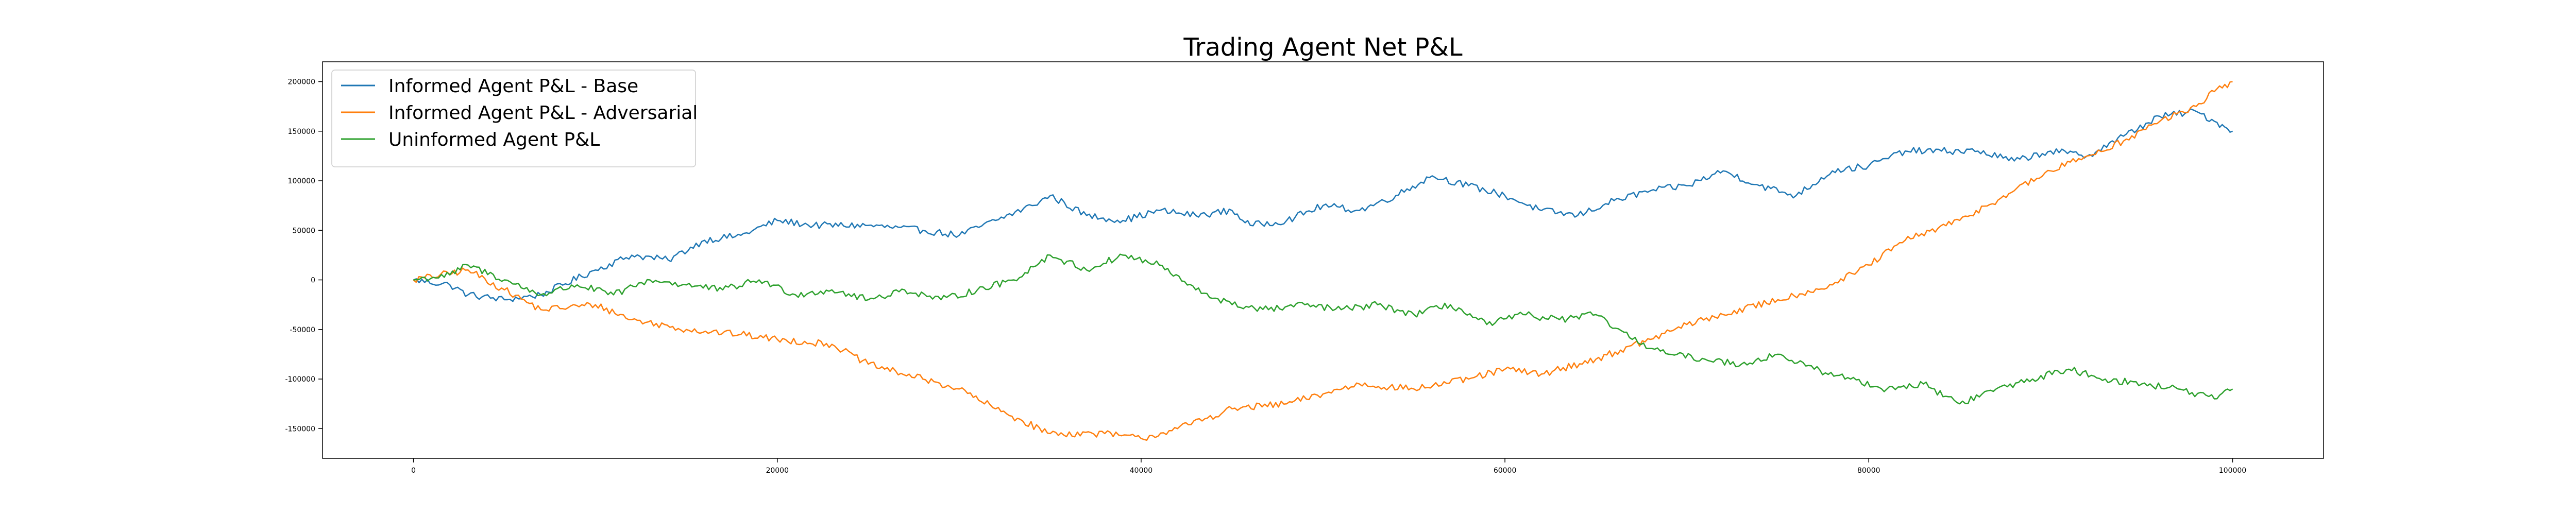 The width and height of the screenshot is (2576, 515). Describe the element at coordinates (414, 471) in the screenshot. I see `x-tick-label-0: 0` at that location.